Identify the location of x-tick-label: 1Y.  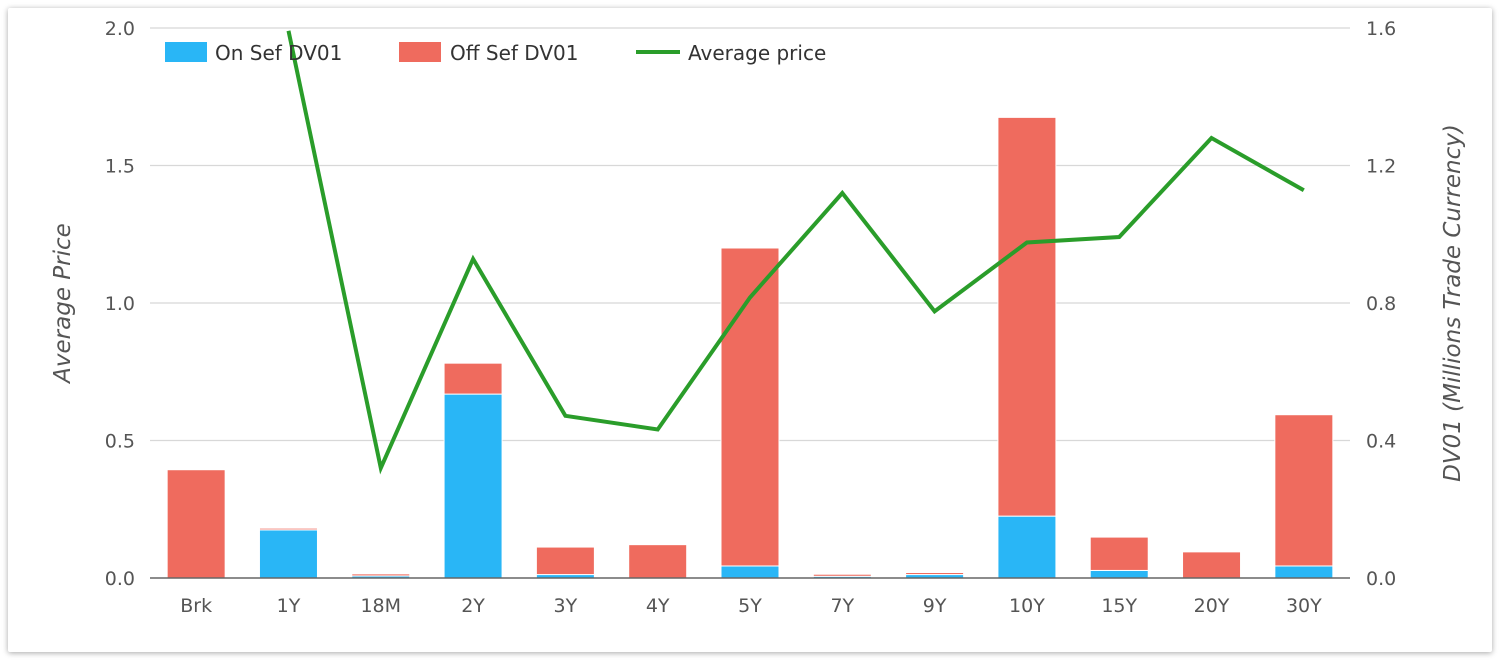
(289, 606).